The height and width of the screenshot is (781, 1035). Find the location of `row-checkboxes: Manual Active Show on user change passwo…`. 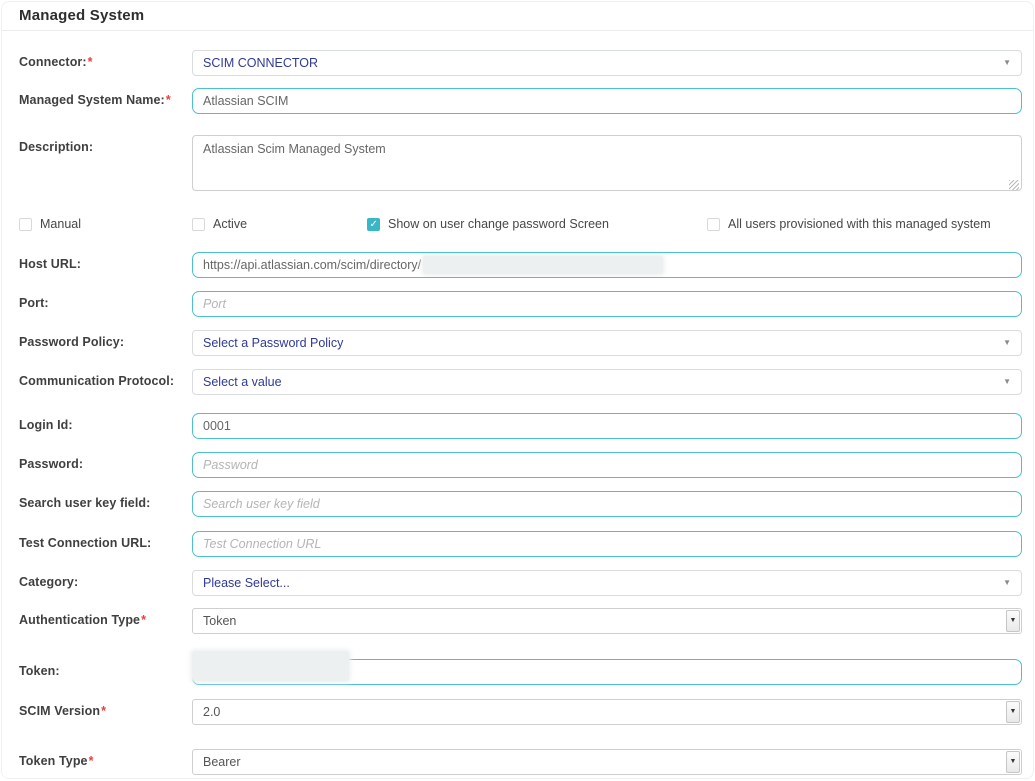

row-checkboxes: Manual Active Show on user change passwo… is located at coordinates (520, 226).